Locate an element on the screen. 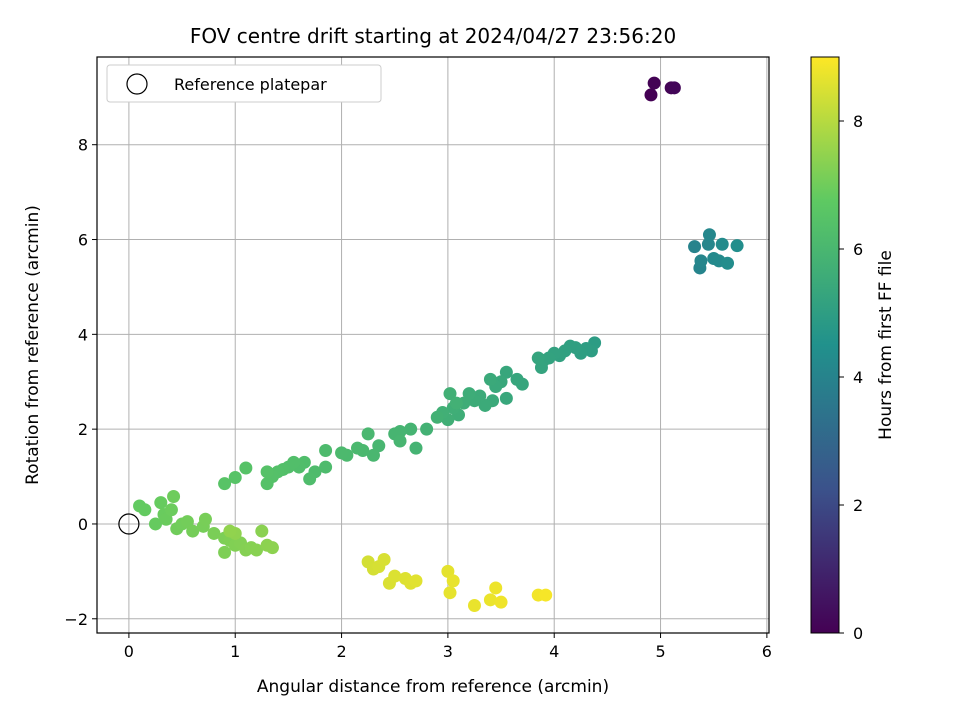 The image size is (960, 720). y-tick-label: 2 is located at coordinates (83, 429).